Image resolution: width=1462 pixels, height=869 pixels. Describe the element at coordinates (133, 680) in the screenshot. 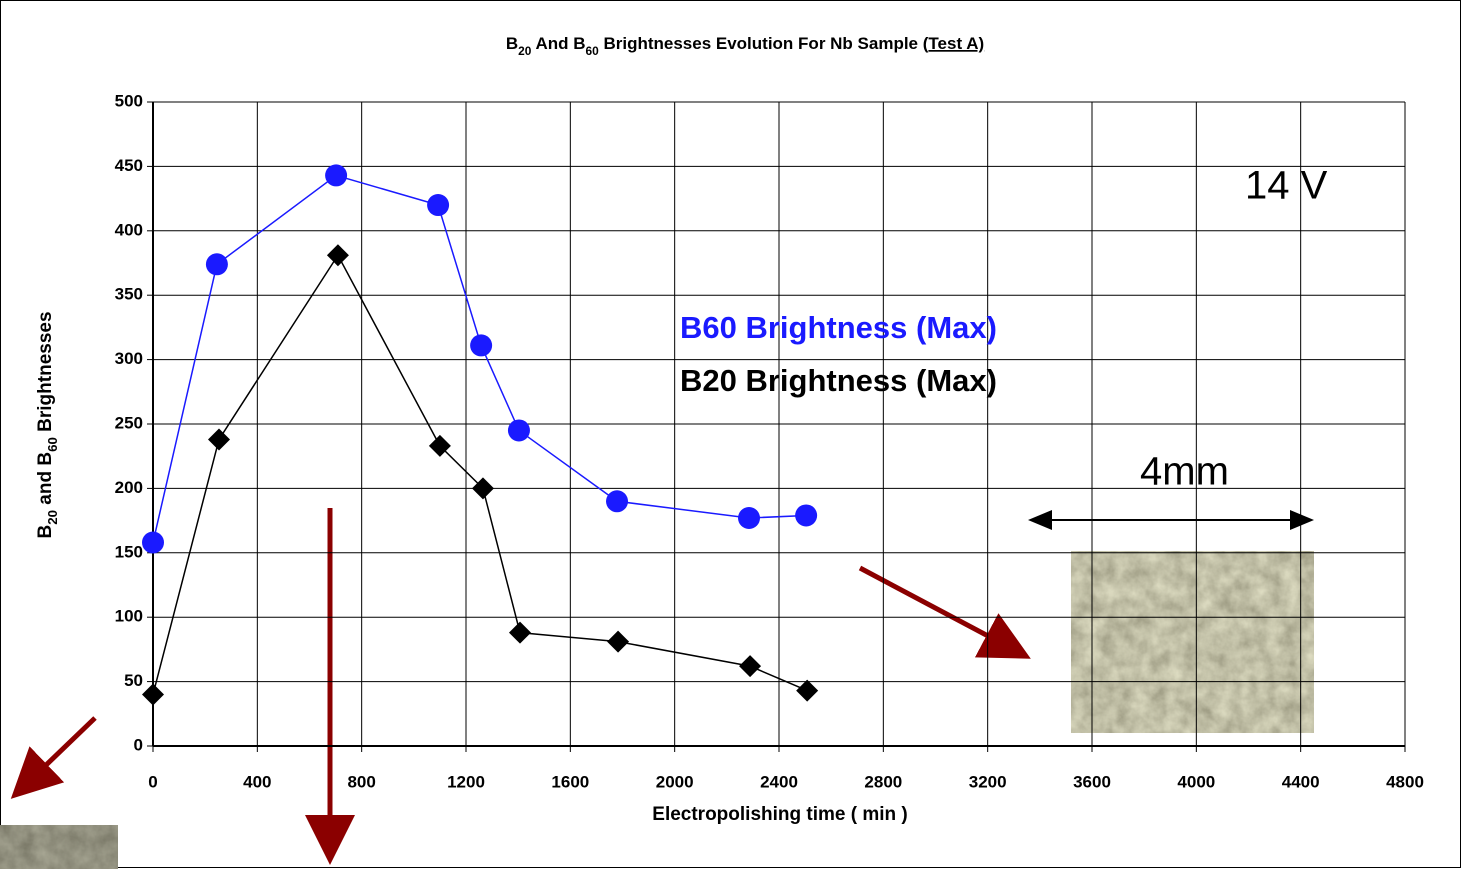

I see `y-tick-label: 50` at that location.